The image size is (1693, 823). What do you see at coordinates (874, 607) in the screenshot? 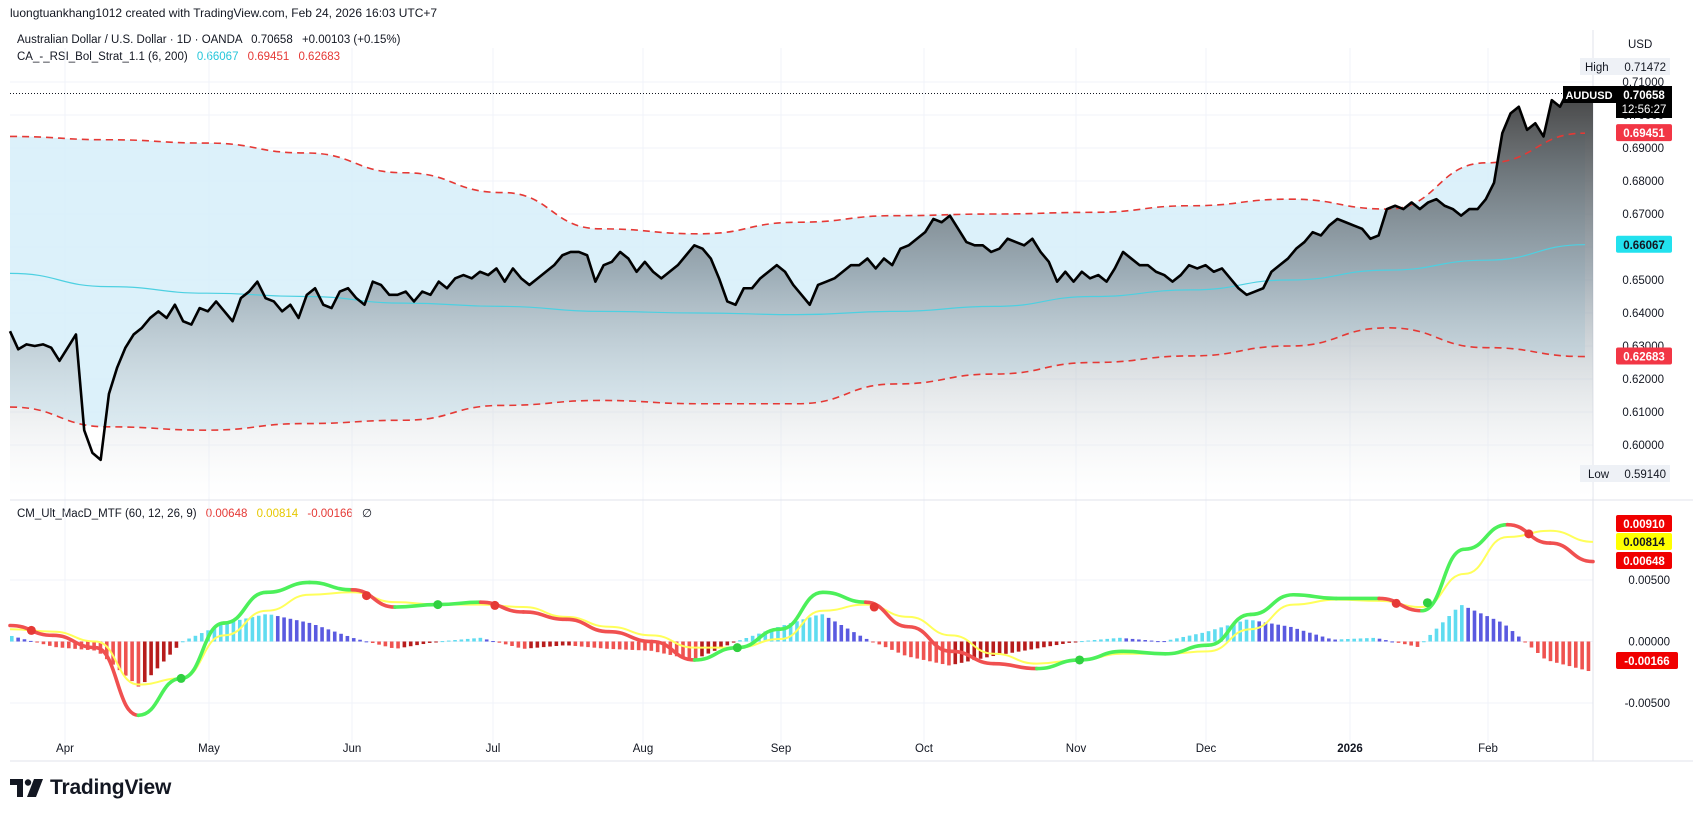
I see `cross-dot` at bounding box center [874, 607].